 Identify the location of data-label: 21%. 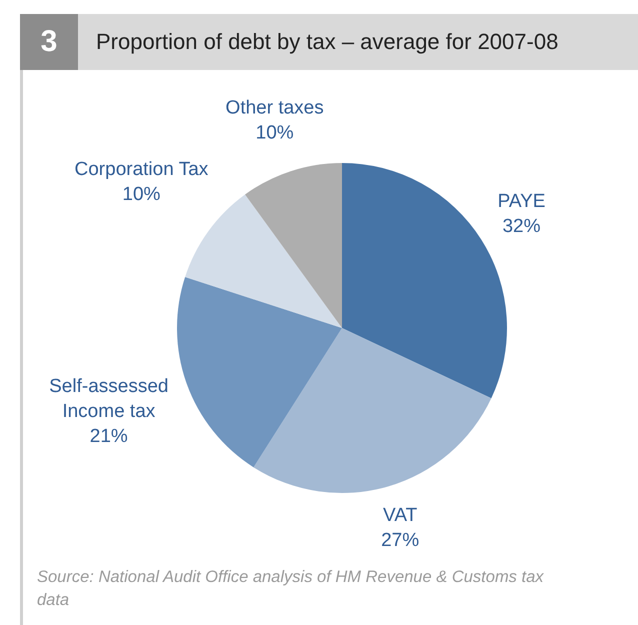
(109, 437).